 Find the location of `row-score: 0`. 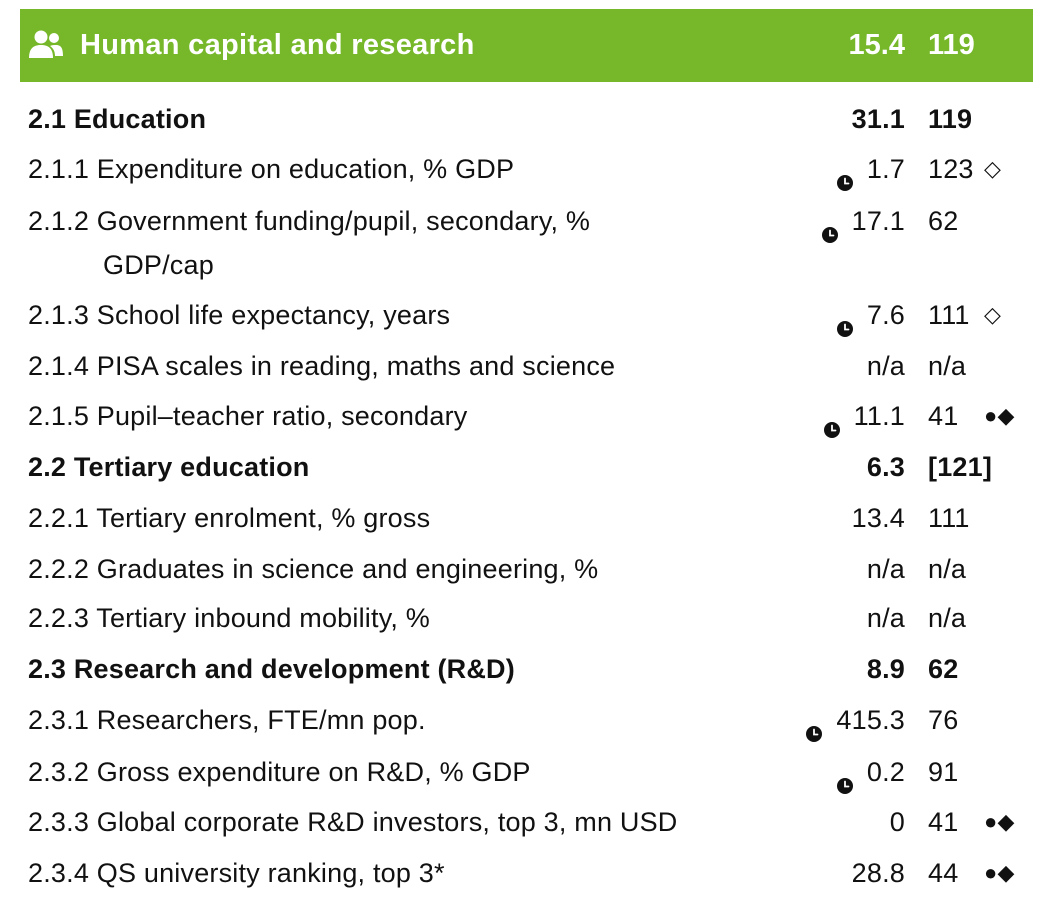

row-score: 0 is located at coordinates (897, 822).